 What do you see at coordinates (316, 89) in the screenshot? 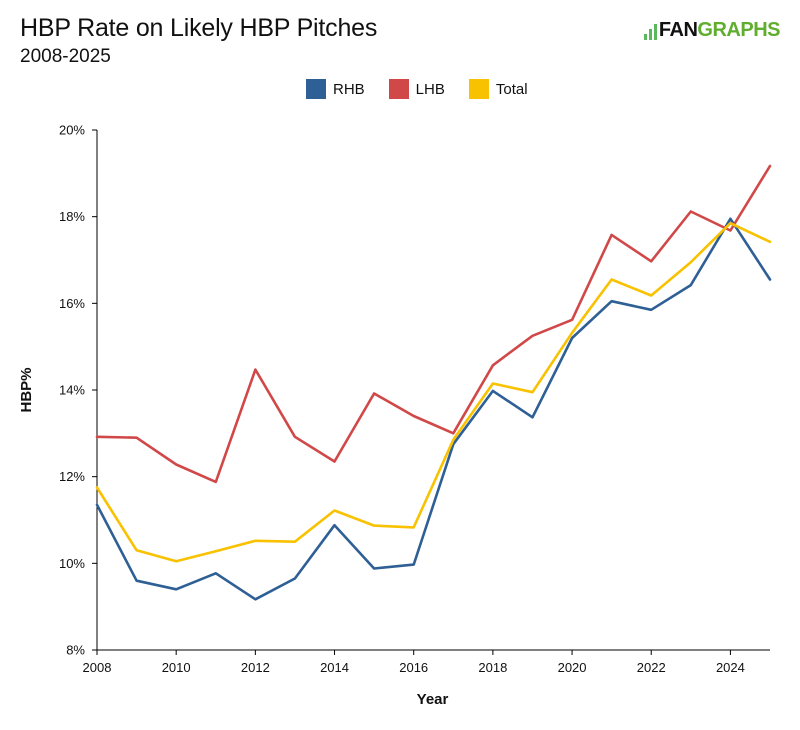
I see `legend-swatch-rhb` at bounding box center [316, 89].